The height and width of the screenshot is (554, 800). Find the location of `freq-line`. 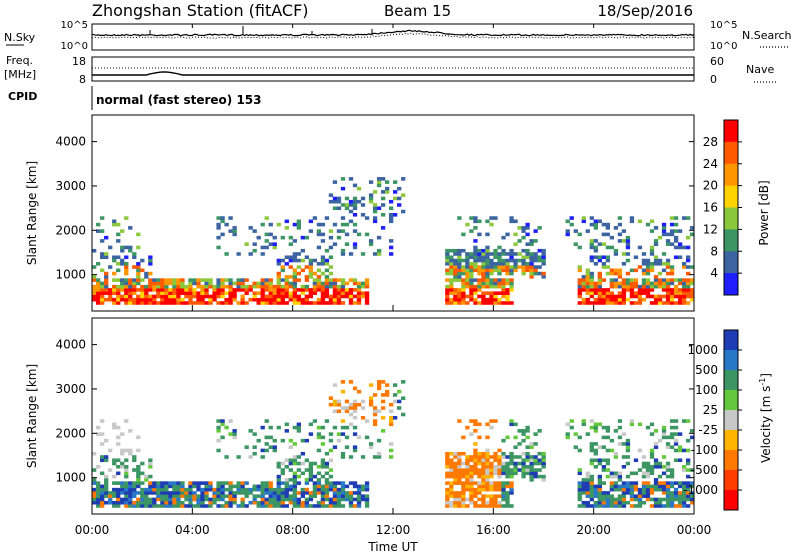

freq-line is located at coordinates (393, 73).